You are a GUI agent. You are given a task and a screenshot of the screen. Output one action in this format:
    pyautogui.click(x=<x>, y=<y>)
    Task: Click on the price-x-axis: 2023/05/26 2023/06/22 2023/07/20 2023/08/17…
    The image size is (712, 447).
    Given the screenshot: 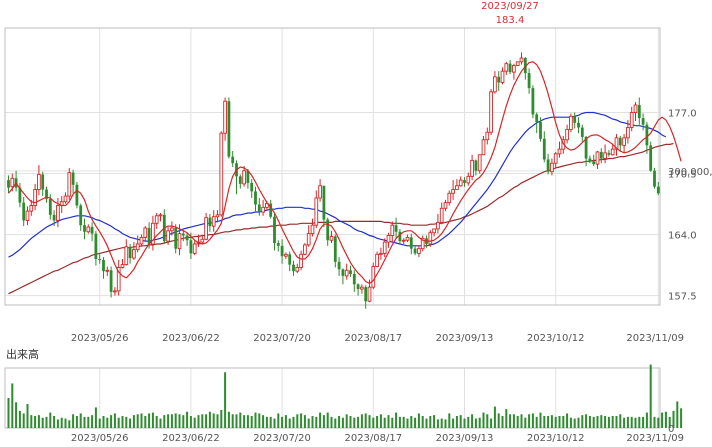 What is the action you would take?
    pyautogui.click(x=377, y=338)
    